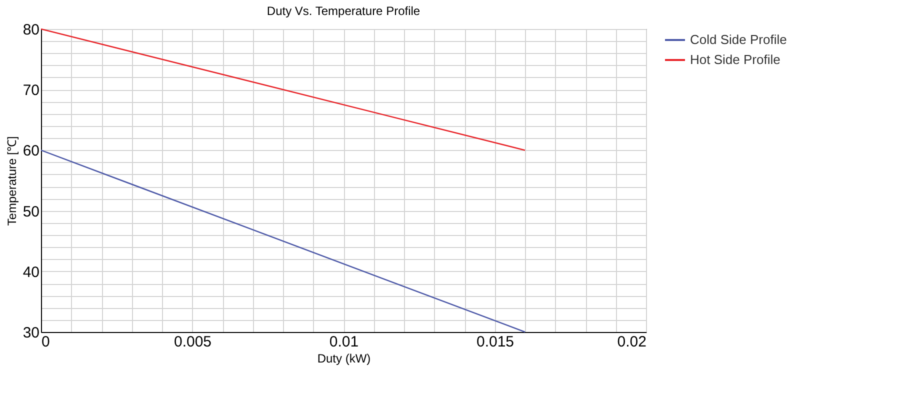 The image size is (921, 408). I want to click on x-tick-label: 0.015, so click(495, 342).